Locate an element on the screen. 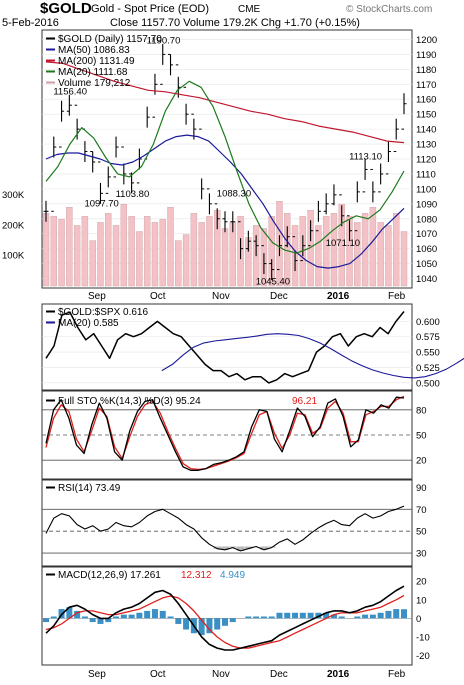 This screenshot has height=685, width=464. macd-signal-line is located at coordinates (225, 621).